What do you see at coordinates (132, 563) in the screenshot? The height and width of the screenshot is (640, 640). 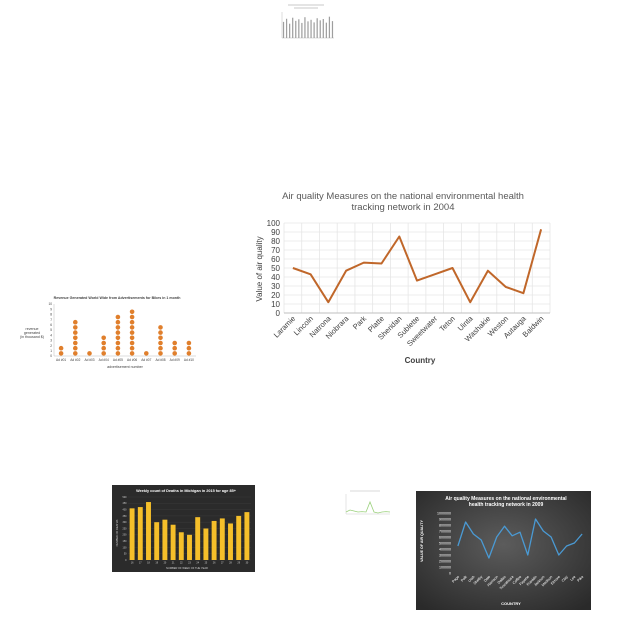 I see `yellow-xtick-label: 16` at bounding box center [132, 563].